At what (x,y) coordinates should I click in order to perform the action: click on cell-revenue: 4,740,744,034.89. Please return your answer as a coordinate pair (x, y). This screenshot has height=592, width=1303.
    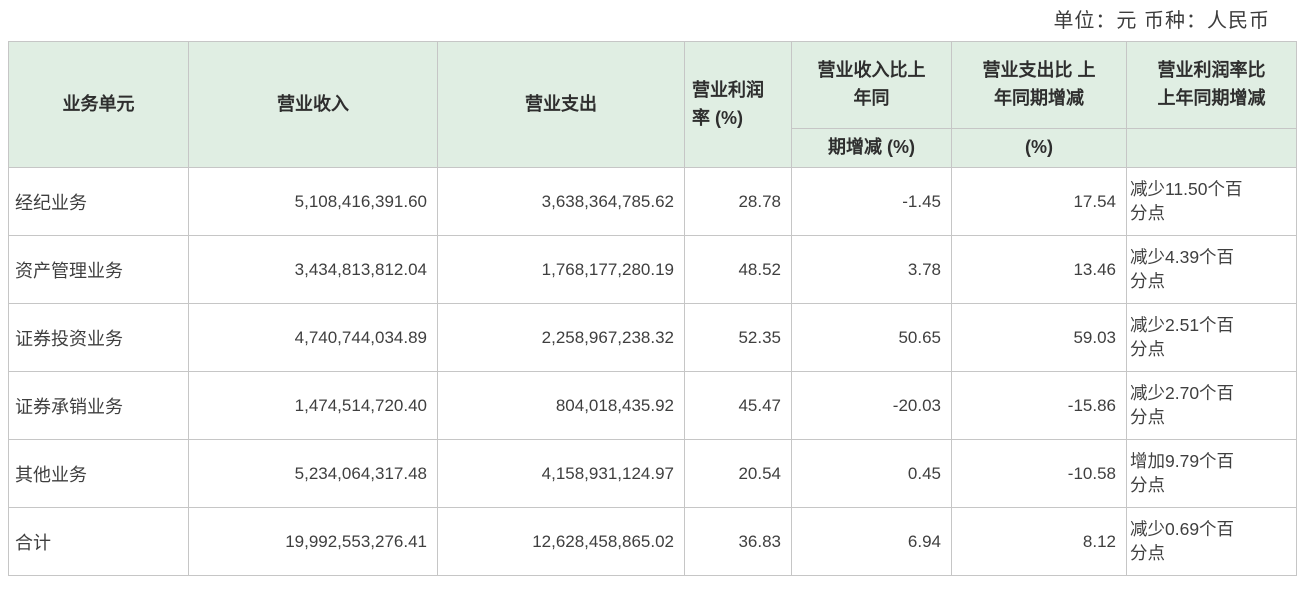
    Looking at the image, I should click on (313, 337).